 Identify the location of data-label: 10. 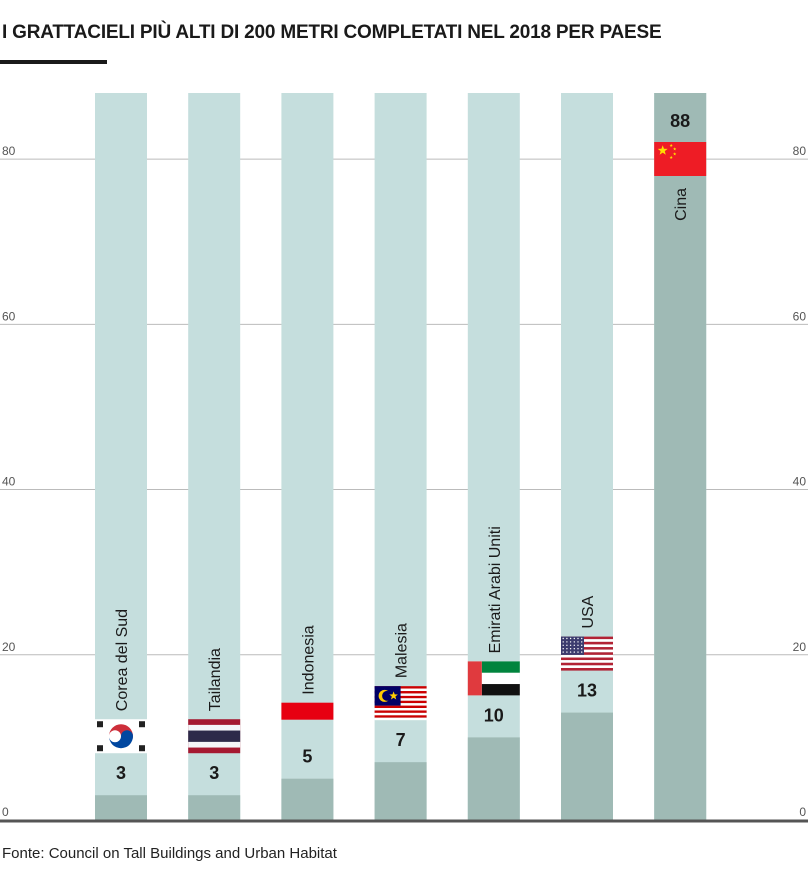
(494, 715).